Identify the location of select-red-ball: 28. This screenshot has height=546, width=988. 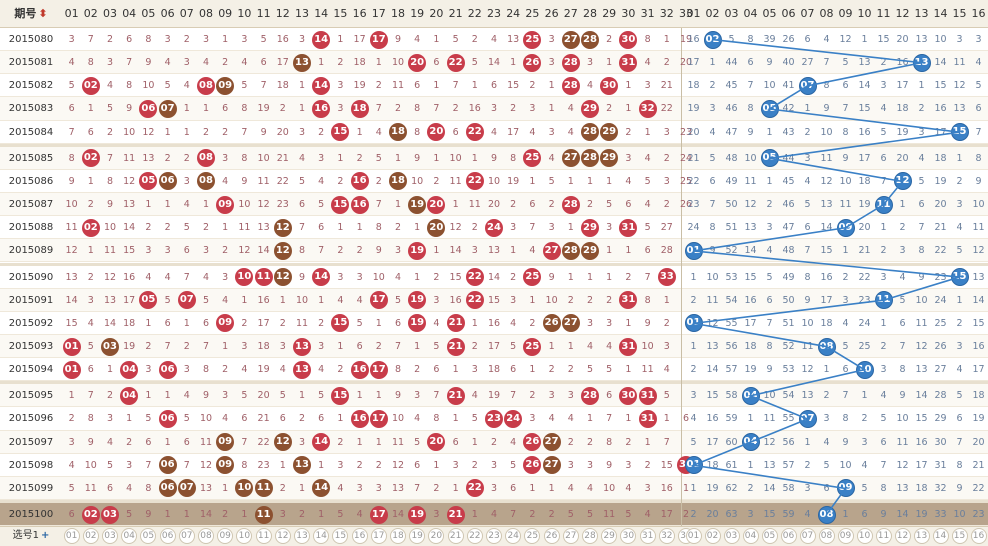
(590, 536).